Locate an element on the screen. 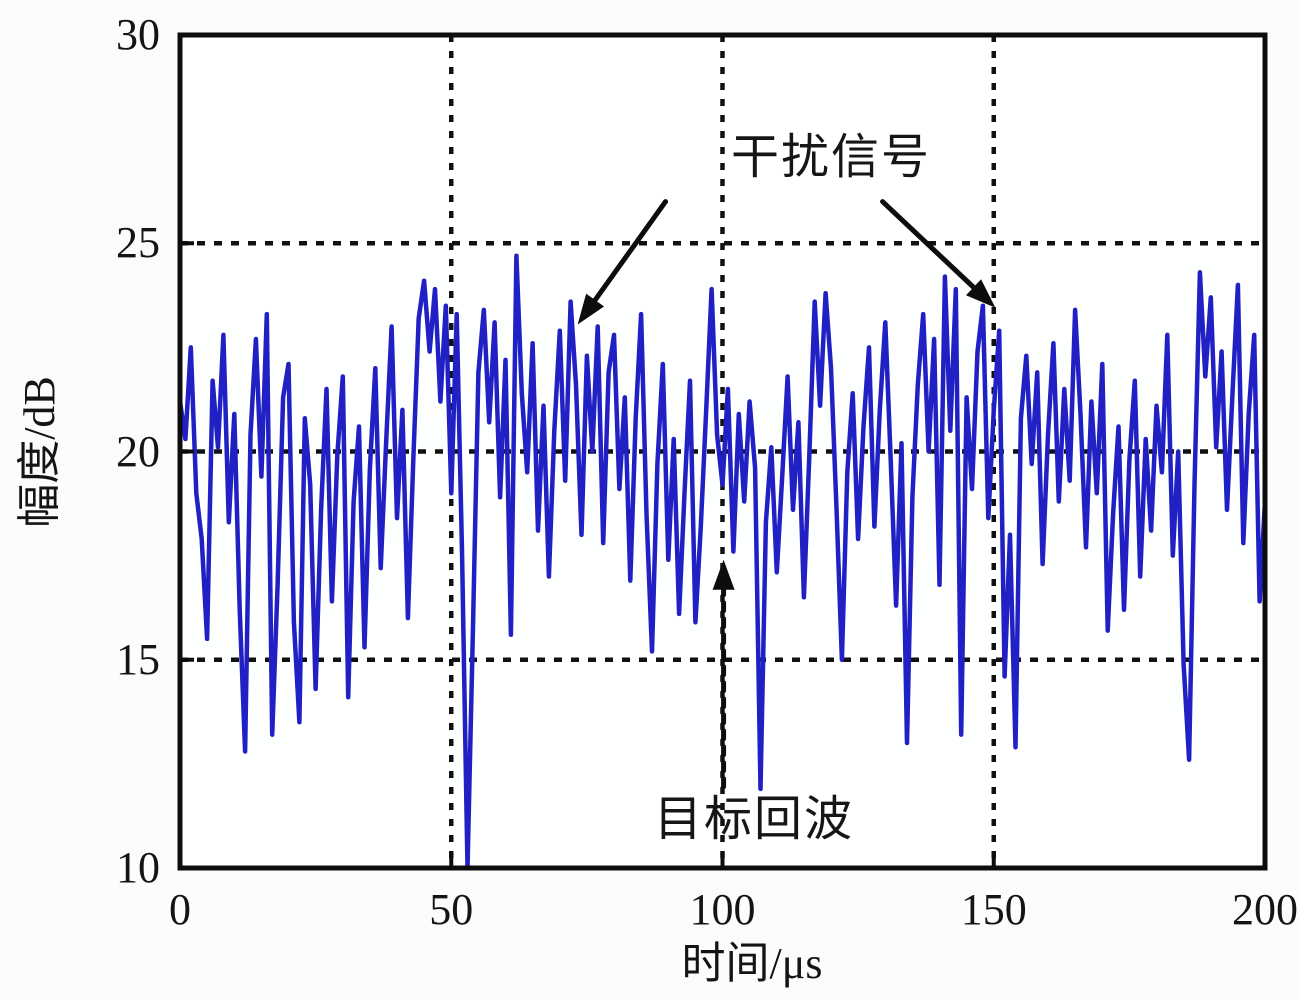  y-tick-label: 10 is located at coordinates (138, 867).